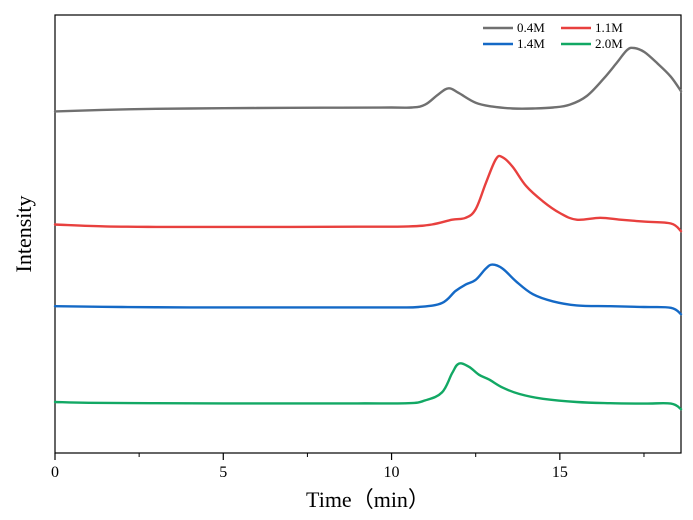 The width and height of the screenshot is (693, 520). I want to click on series-line-1-1m, so click(368, 193).